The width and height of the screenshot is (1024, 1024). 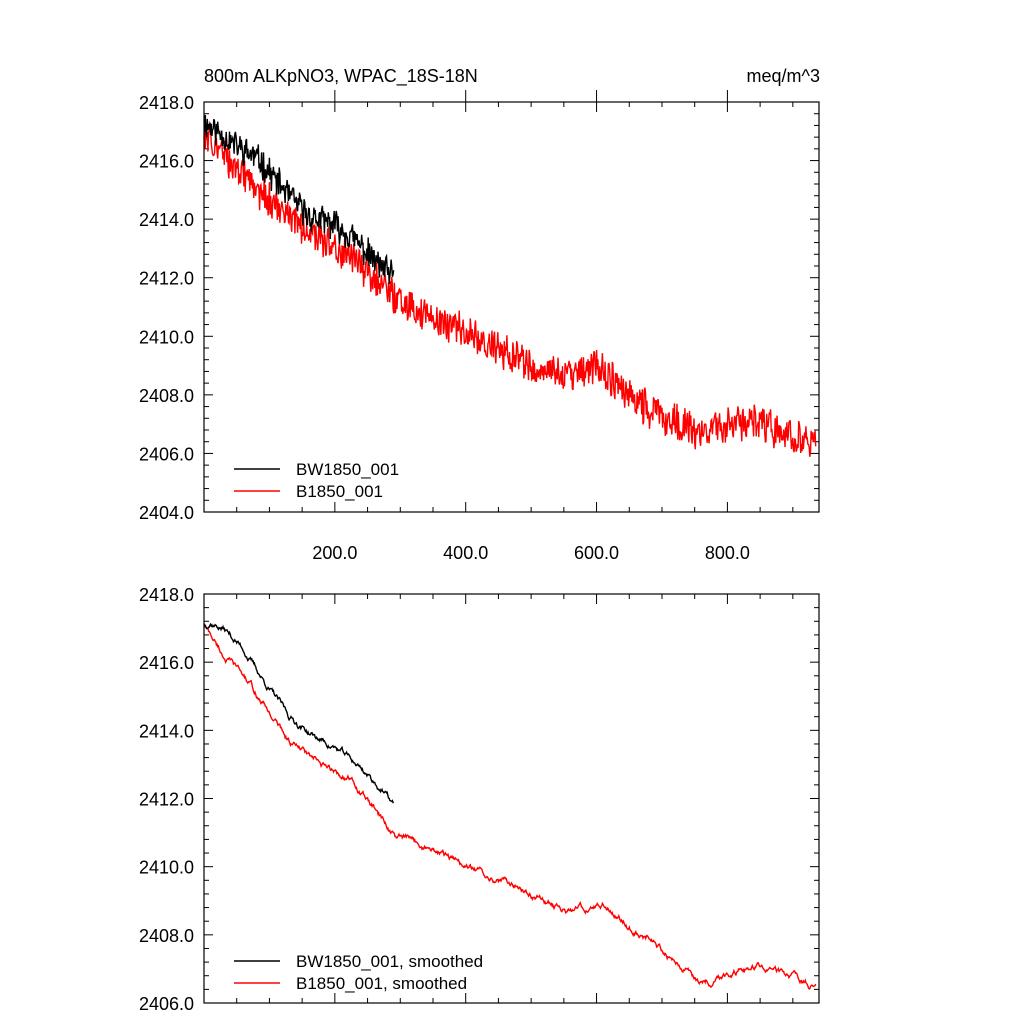 I want to click on series-line-bw1850-001-smoothed, so click(x=299, y=713).